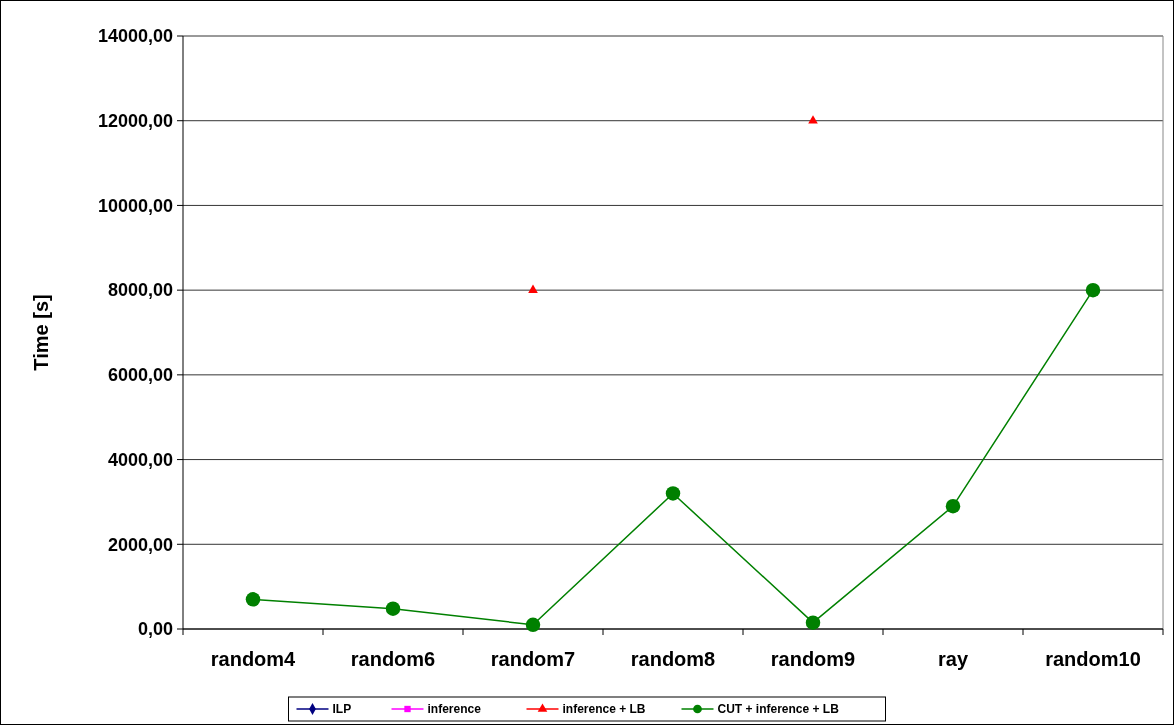  What do you see at coordinates (393, 659) in the screenshot?
I see `x-tick-label: random6` at bounding box center [393, 659].